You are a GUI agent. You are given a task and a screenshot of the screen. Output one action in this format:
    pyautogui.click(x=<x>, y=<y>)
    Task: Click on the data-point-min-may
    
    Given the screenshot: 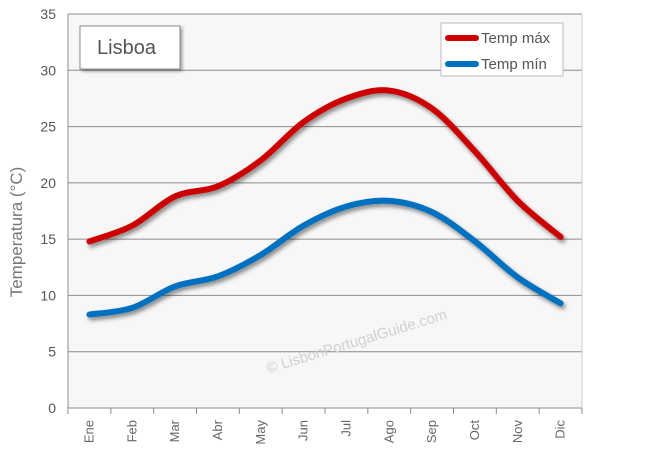 What is the action you would take?
    pyautogui.click(x=261, y=255)
    